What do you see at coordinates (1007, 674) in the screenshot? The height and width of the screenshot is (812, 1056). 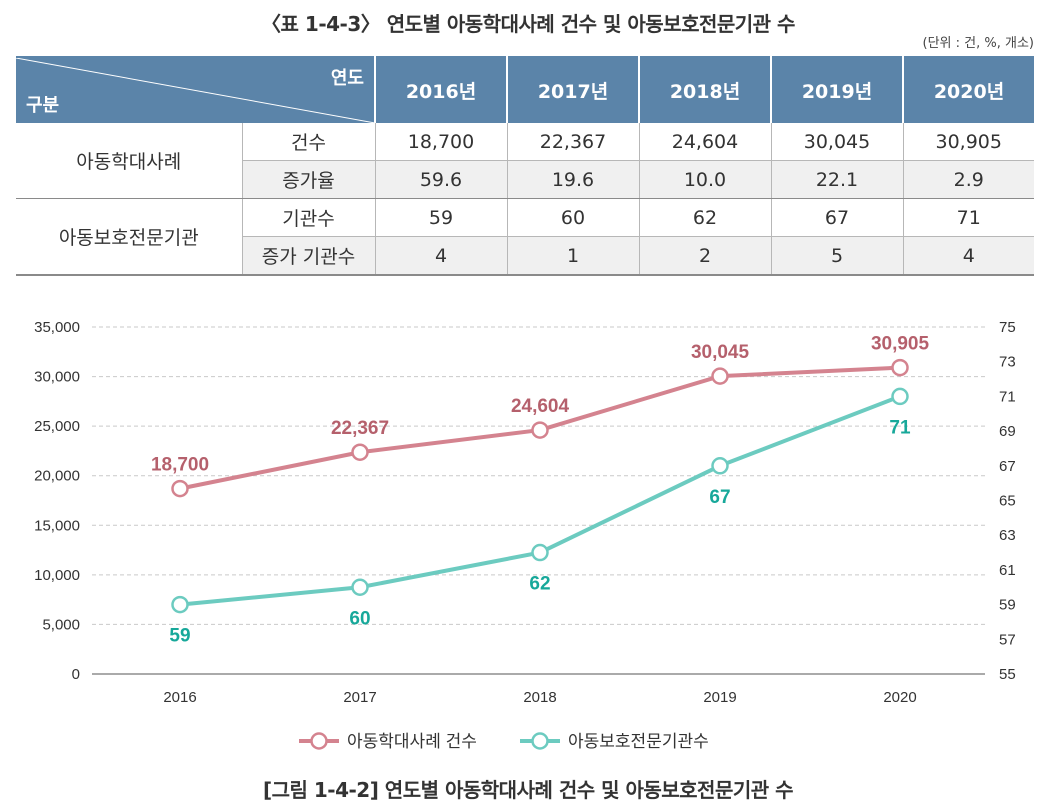 I see `y-right-tick-label: 55` at bounding box center [1007, 674].